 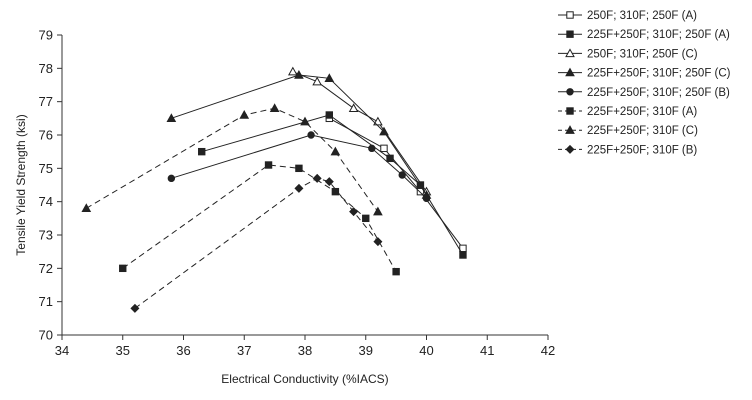 What do you see at coordinates (642, 16) in the screenshot?
I see `legend-label: 250F; 310F; 250F (A)` at bounding box center [642, 16].